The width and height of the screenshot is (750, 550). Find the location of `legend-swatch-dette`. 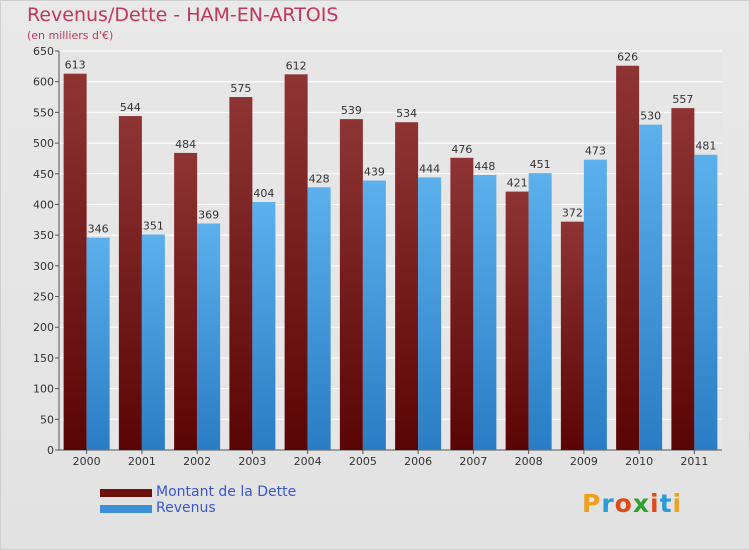

legend-swatch-dette is located at coordinates (126, 493).